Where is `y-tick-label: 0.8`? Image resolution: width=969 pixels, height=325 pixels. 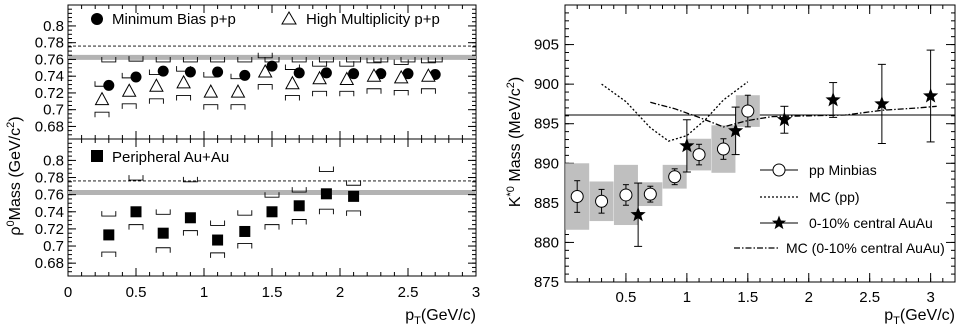
y-tick-label: 0.8 is located at coordinates (53, 26).